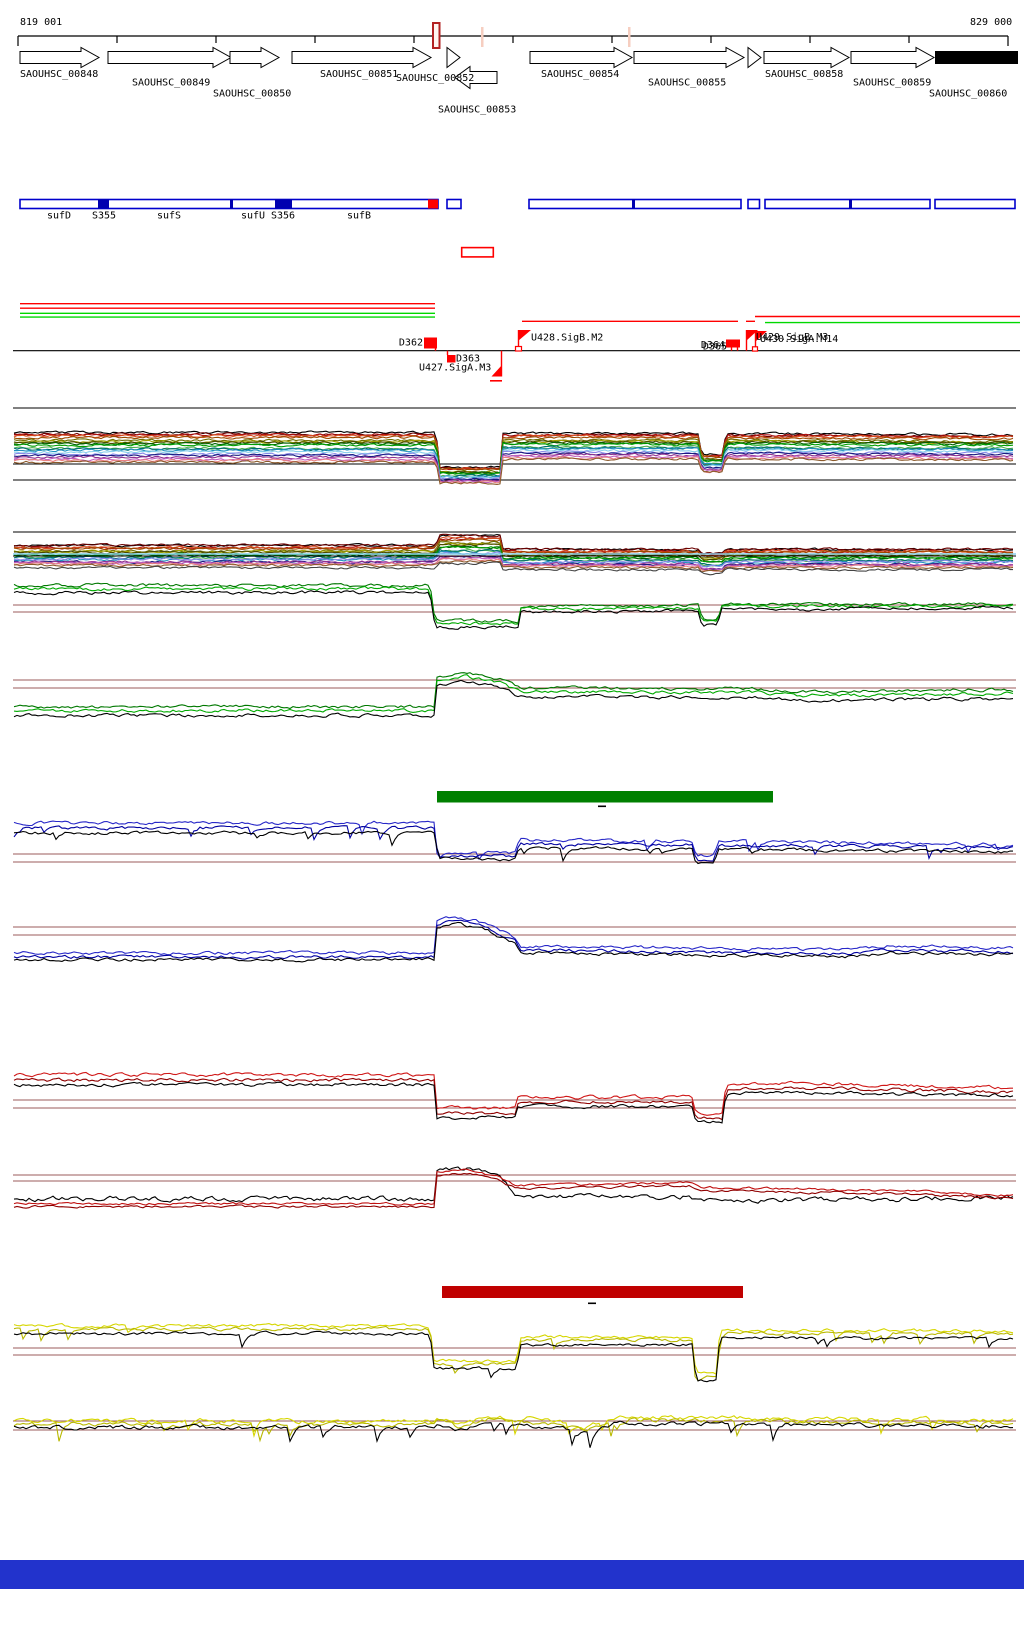  Describe the element at coordinates (804, 74) in the screenshot. I see `gene-label: SAOUHSC_00858` at that location.